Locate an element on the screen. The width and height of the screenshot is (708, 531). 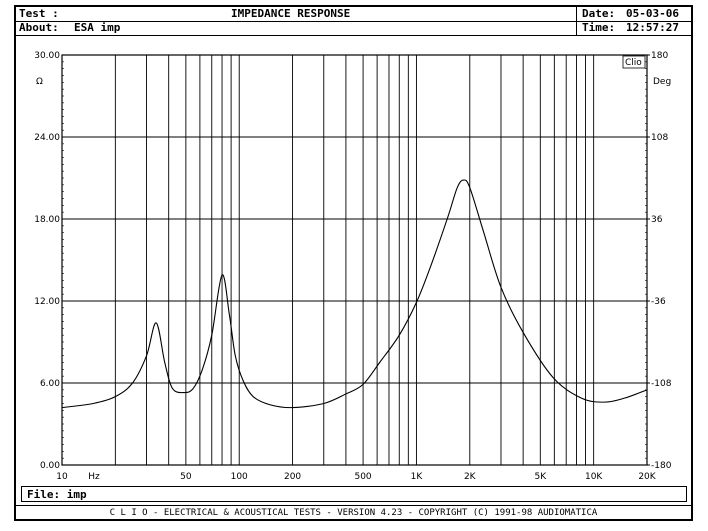
header-row-1: Test : IMPEDANCE RESPONSE Date: 05-03-06 is located at coordinates (353, 14).